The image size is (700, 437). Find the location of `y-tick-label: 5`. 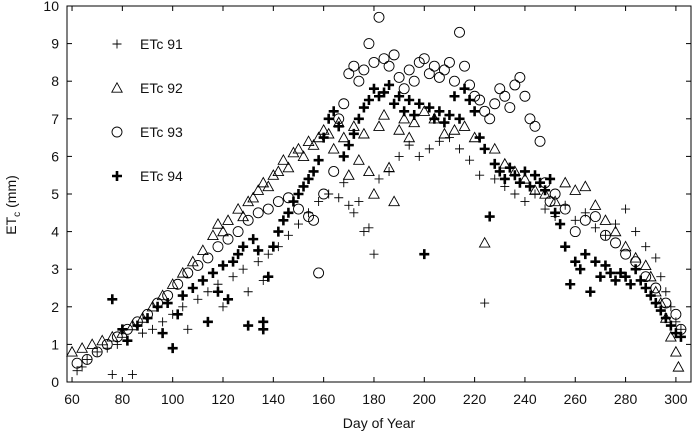

y-tick-label: 5 is located at coordinates (55, 194).